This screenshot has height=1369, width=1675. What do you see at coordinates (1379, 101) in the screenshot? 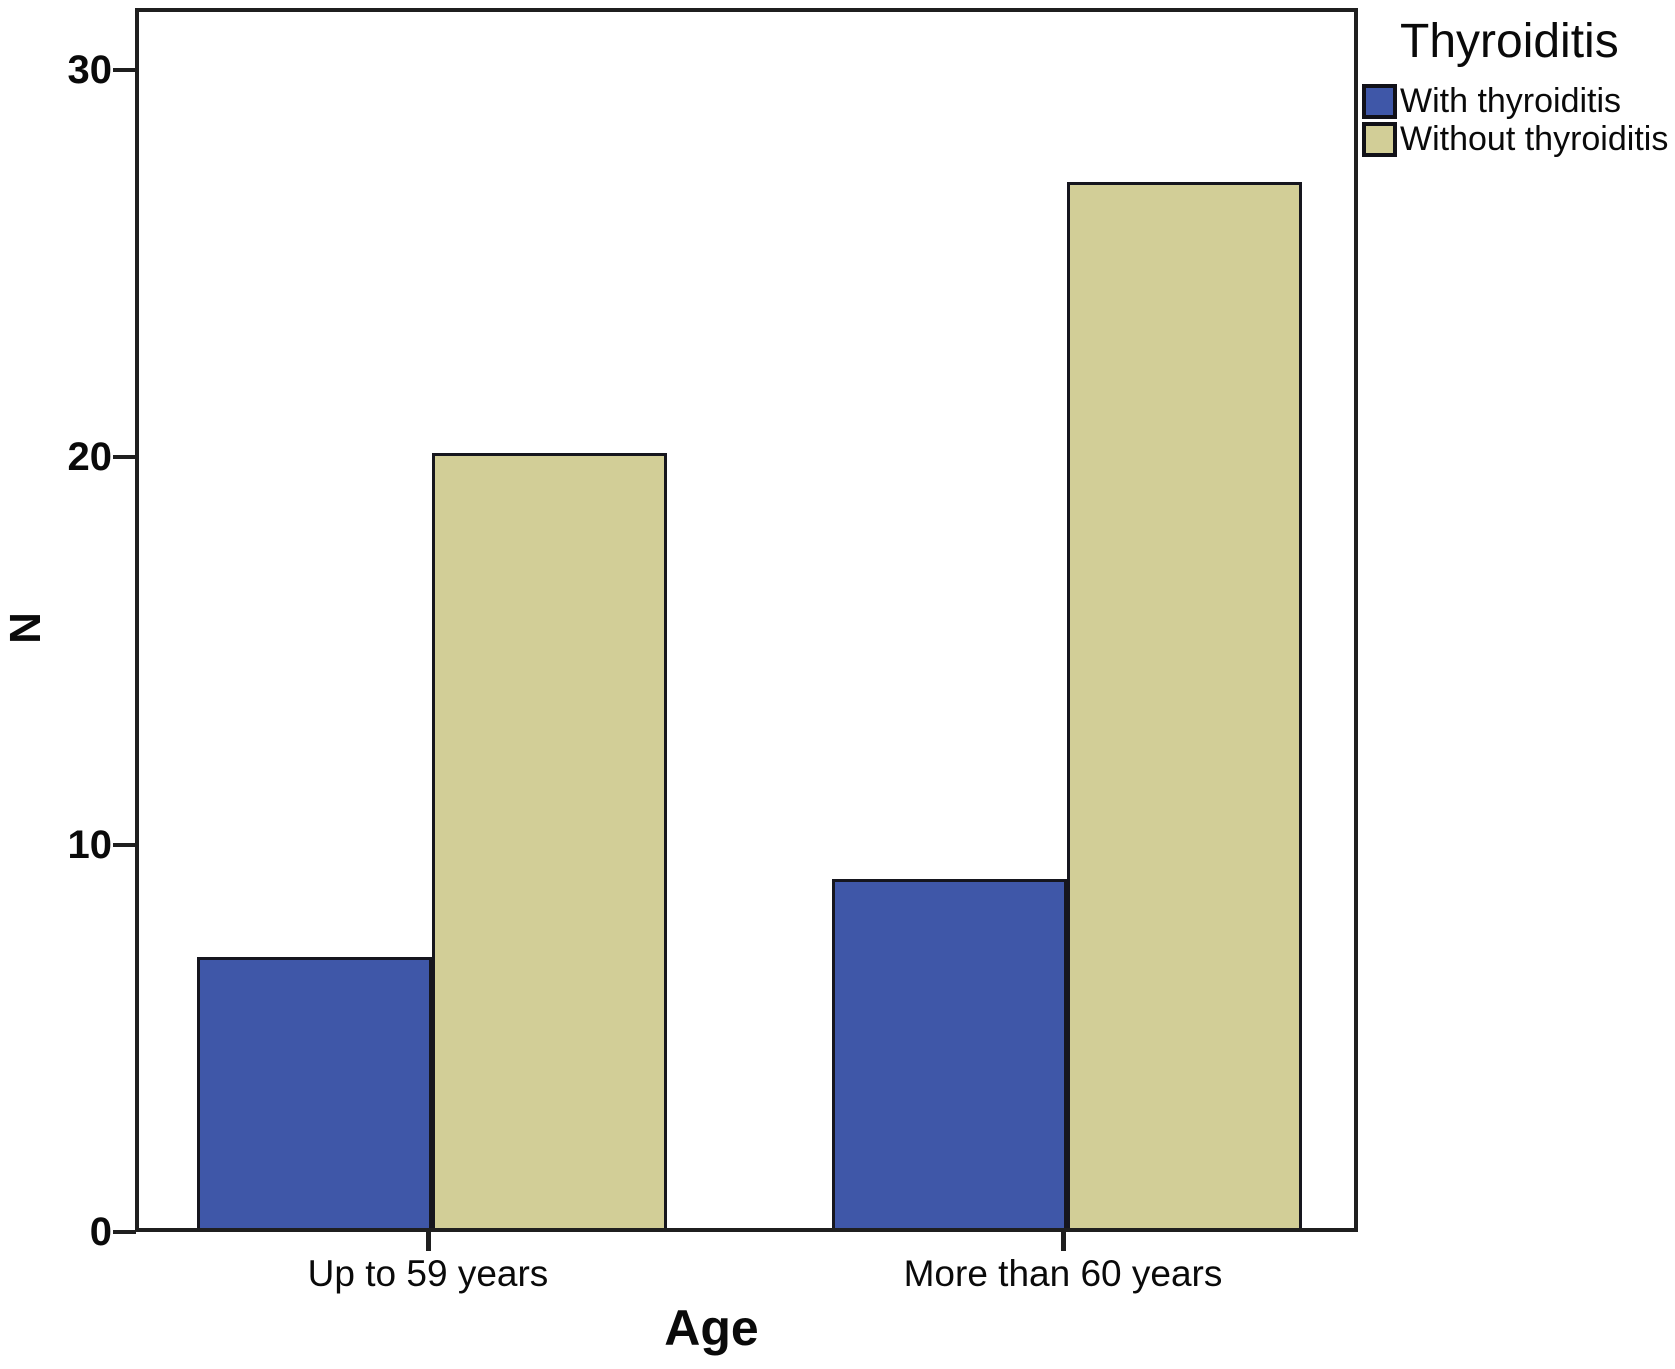
I see `legend-swatch-with-thyroiditis-icon` at bounding box center [1379, 101].